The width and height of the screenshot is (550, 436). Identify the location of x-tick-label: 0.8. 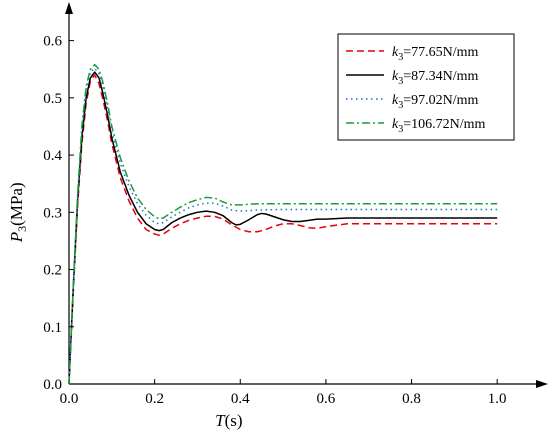
(411, 399).